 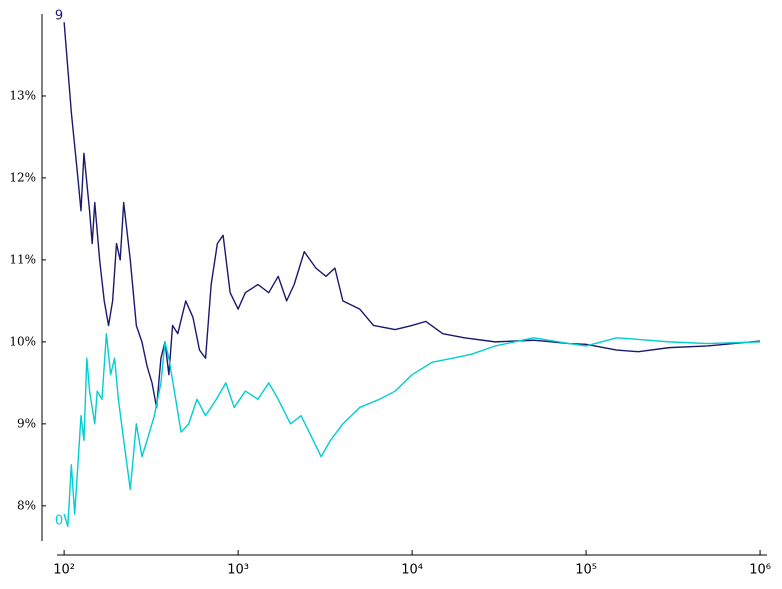 I want to click on x-tick-label: 10³, so click(x=238, y=570).